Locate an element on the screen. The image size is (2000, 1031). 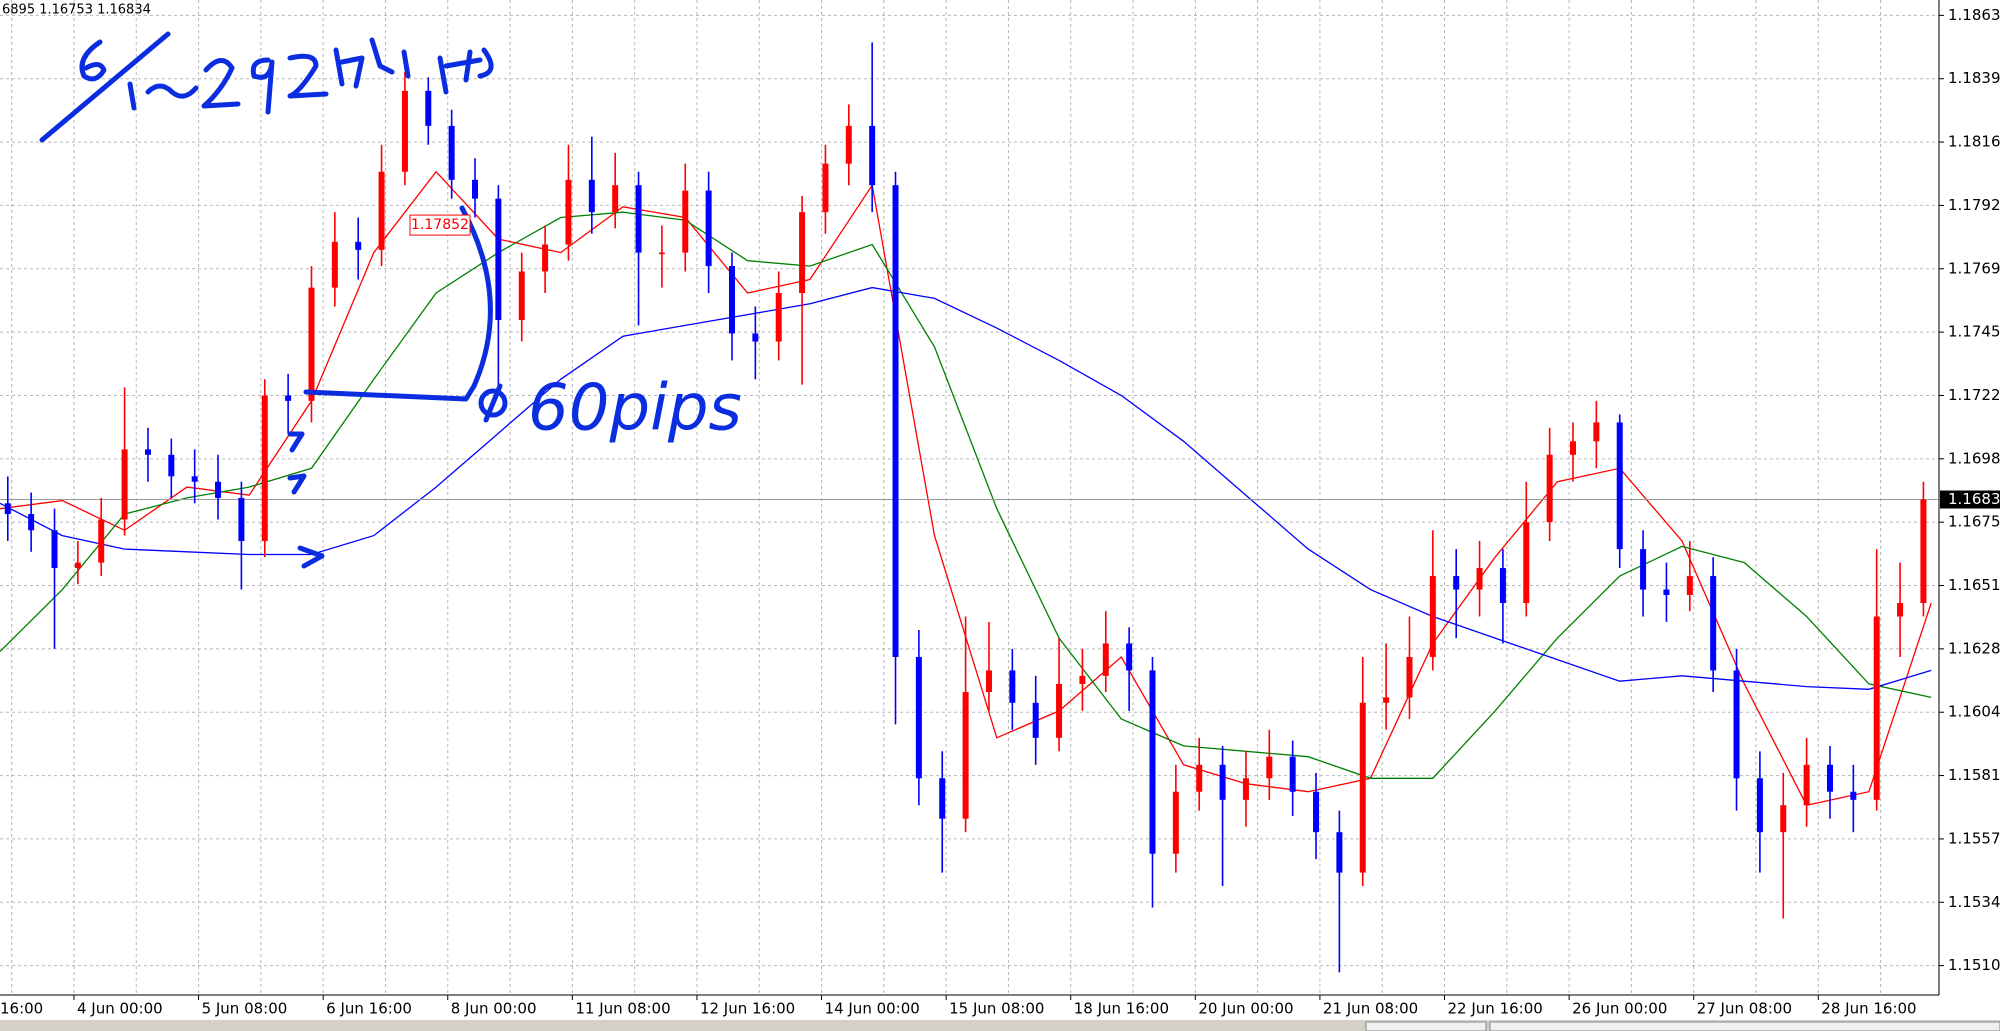
bracket is located at coordinates (476, 297).